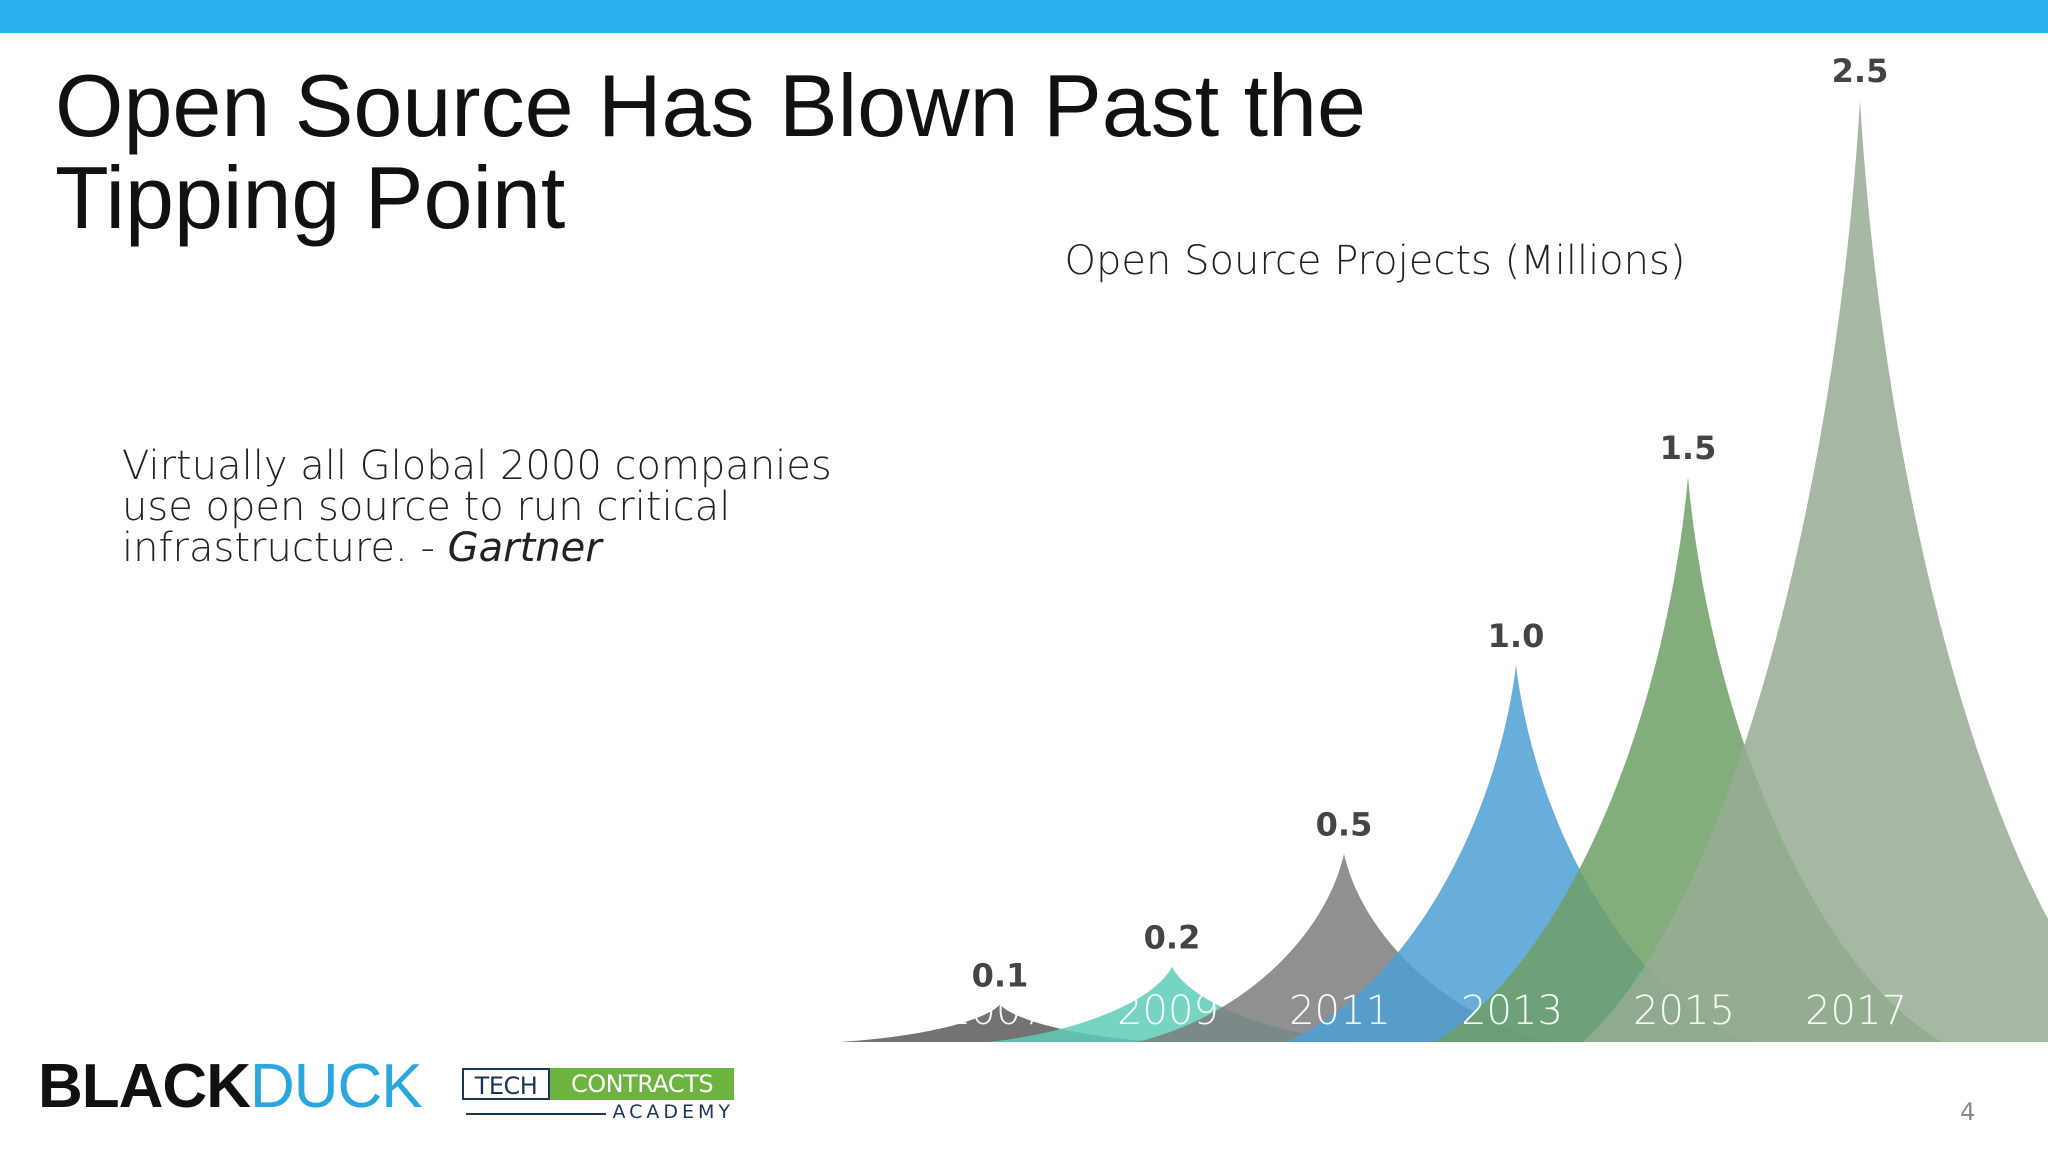 The width and height of the screenshot is (2048, 1152). Describe the element at coordinates (1856, 1011) in the screenshot. I see `year-label-2017: 2017` at that location.